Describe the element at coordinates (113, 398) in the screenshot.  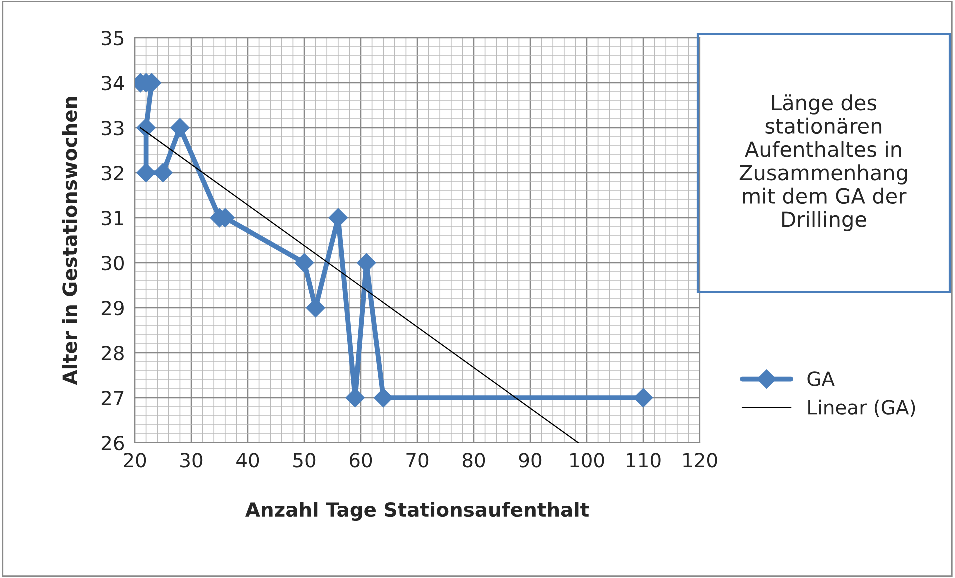
I see `y-tick-label: 27` at that location.